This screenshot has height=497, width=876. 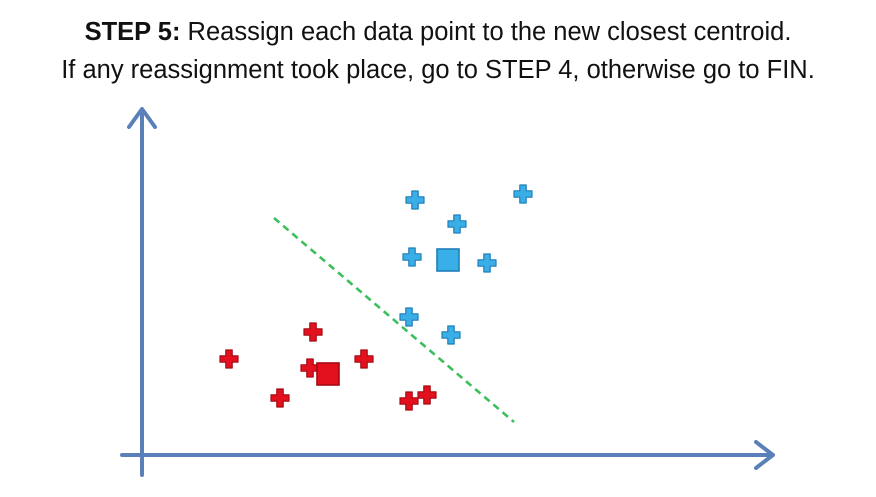 I want to click on red-centroid, so click(x=328, y=374).